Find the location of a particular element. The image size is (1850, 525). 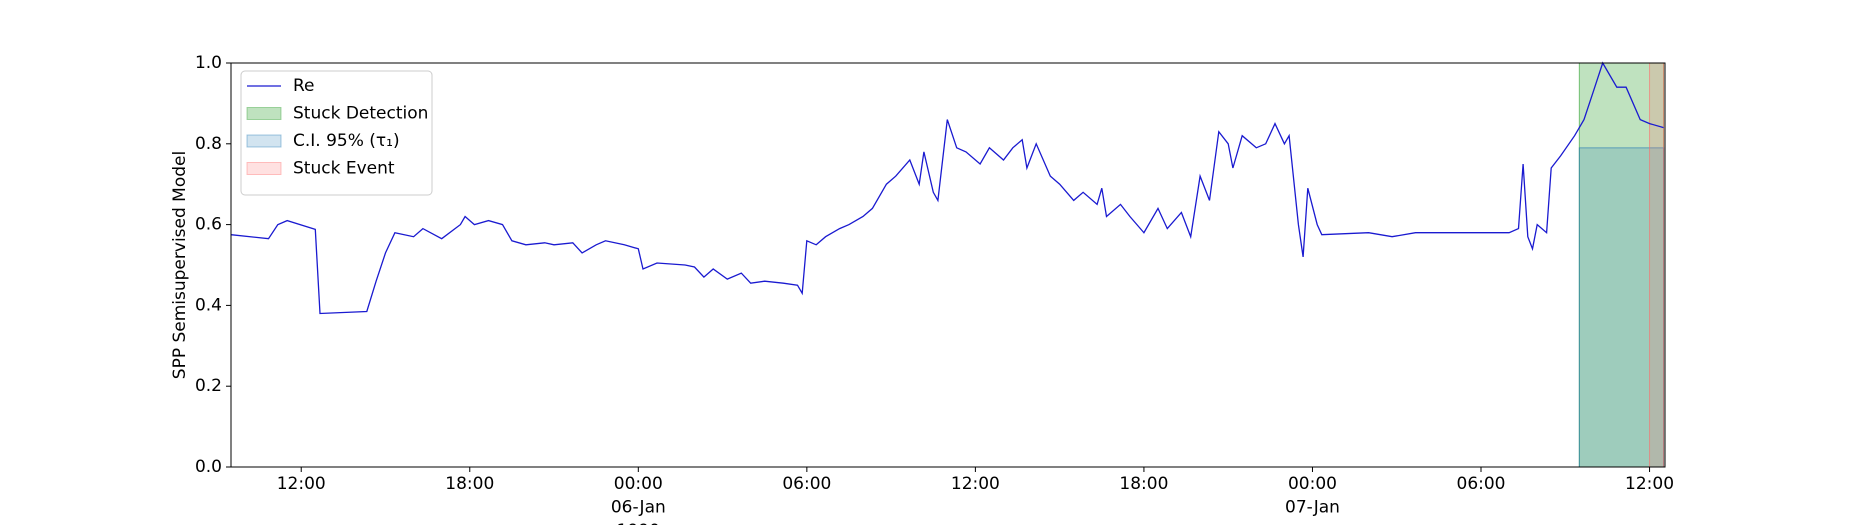

legend-label: C.I. 95% (τ₁) is located at coordinates (346, 141).